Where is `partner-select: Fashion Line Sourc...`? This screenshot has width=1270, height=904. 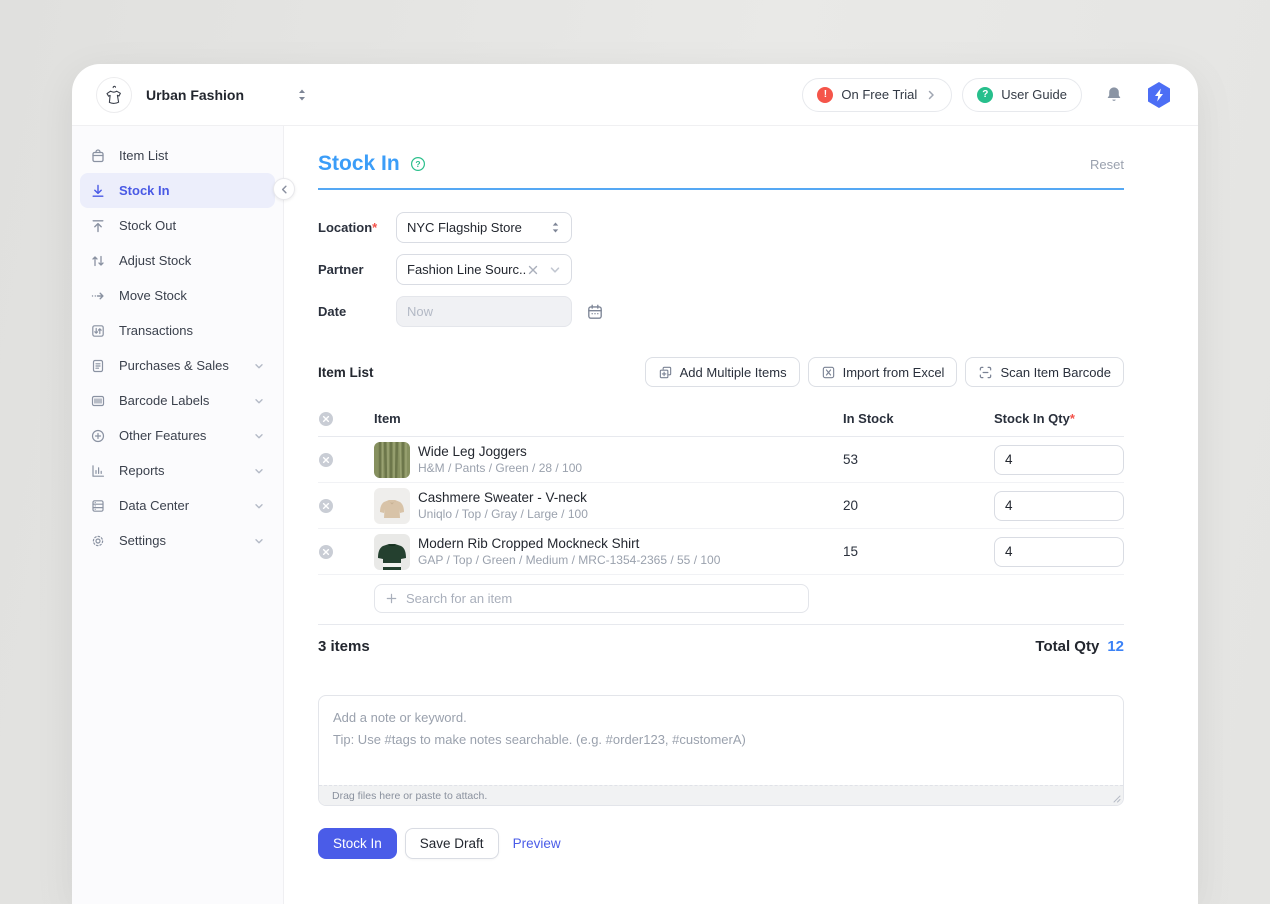
partner-select: Fashion Line Sourc... is located at coordinates (484, 269).